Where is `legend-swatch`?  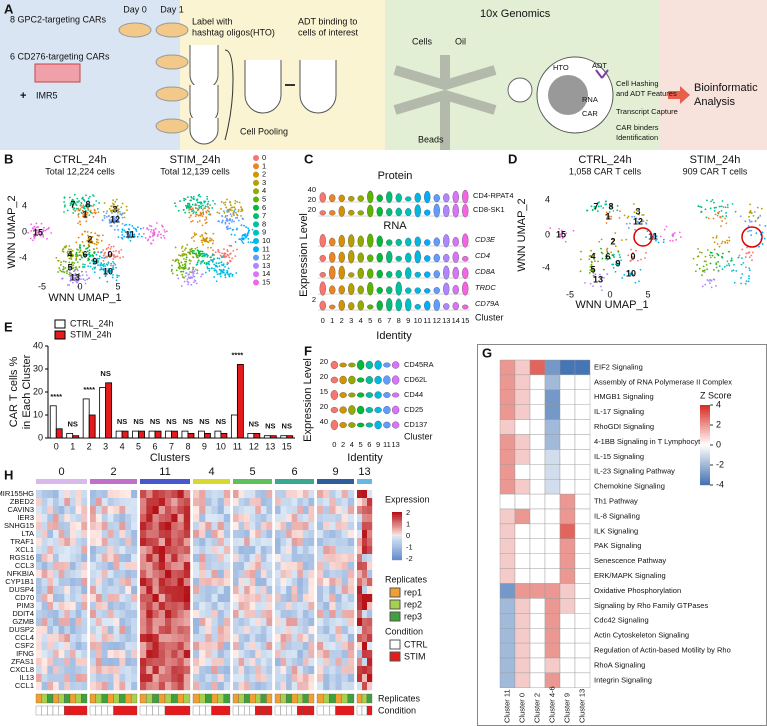 legend-swatch is located at coordinates (256, 207).